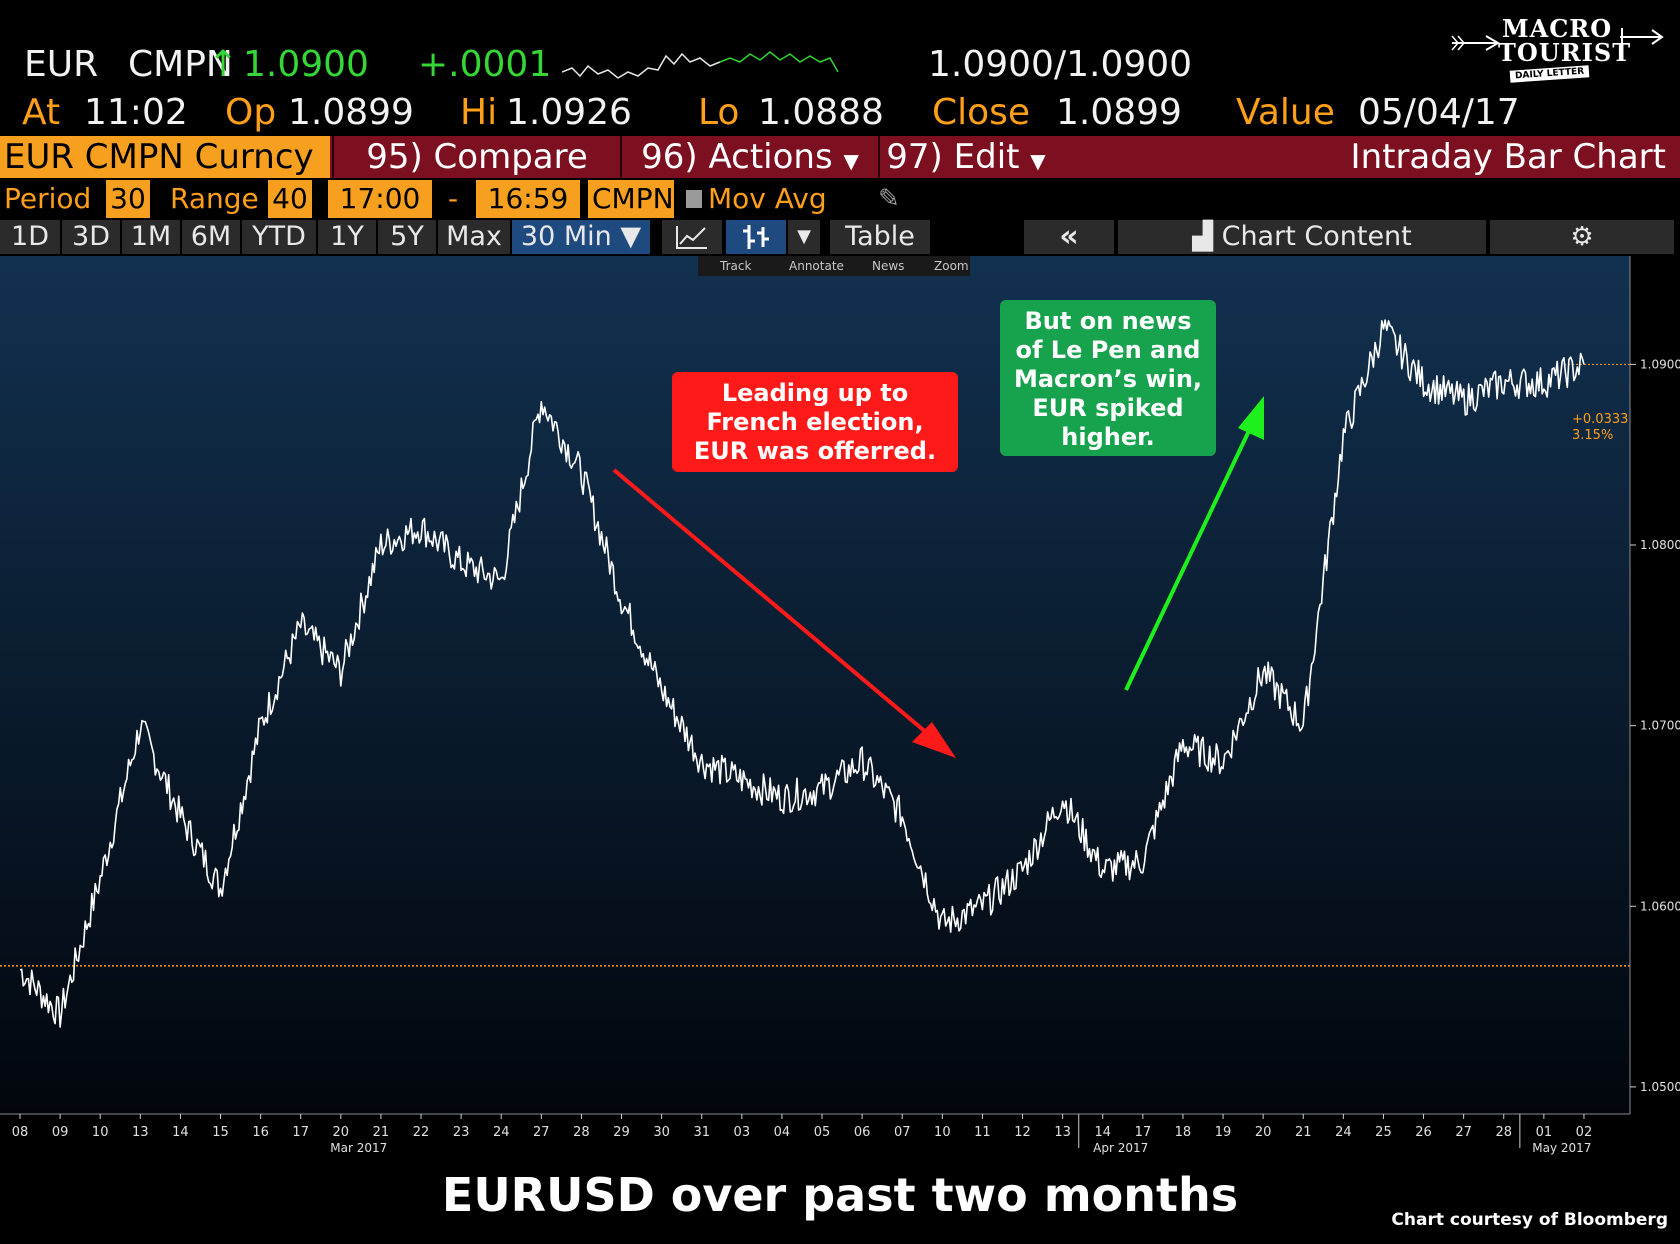  What do you see at coordinates (767, 198) in the screenshot?
I see `mov-avg-label: Mov Avg` at bounding box center [767, 198].